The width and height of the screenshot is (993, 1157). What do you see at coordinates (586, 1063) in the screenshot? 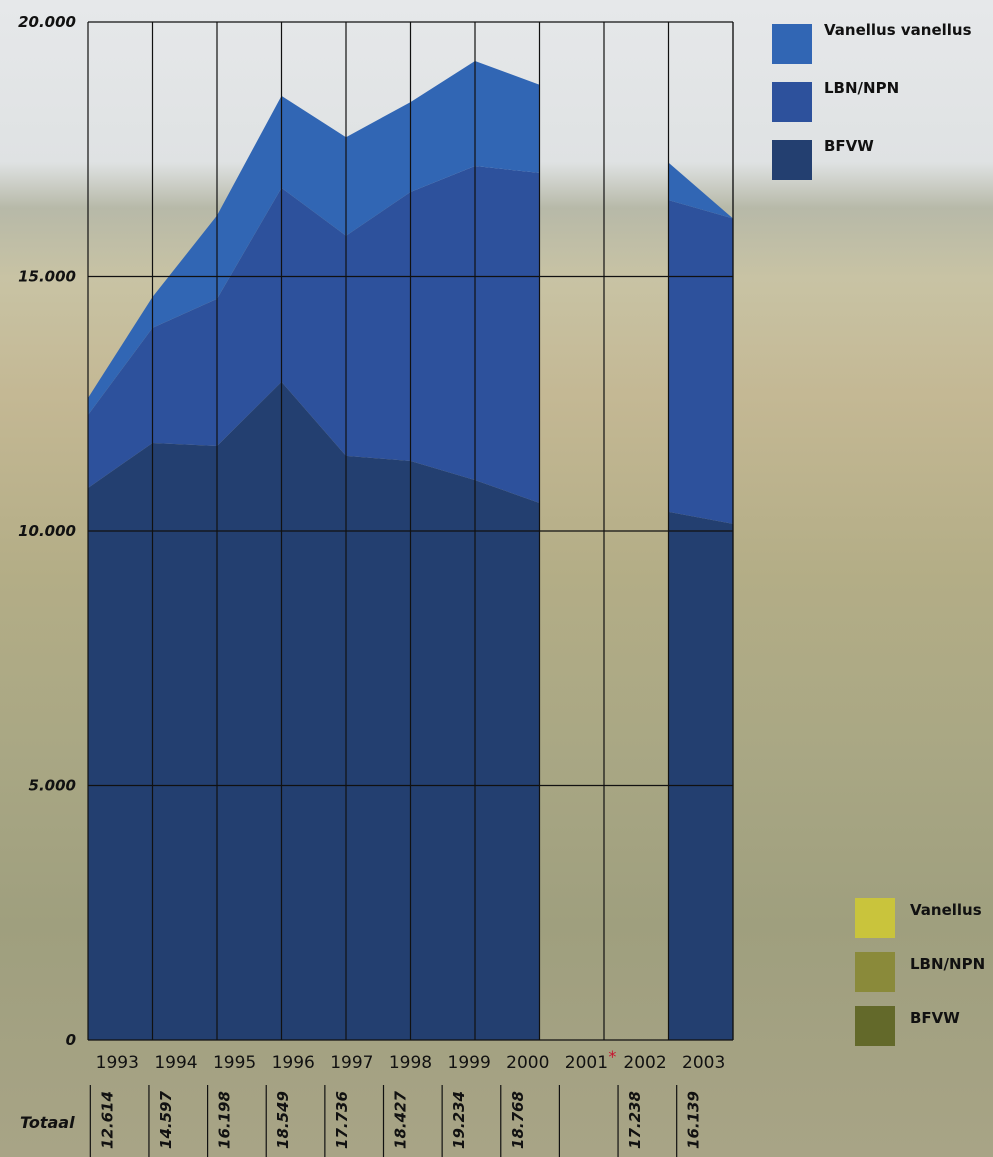
I see `x-tick-label: 2001` at bounding box center [586, 1063].